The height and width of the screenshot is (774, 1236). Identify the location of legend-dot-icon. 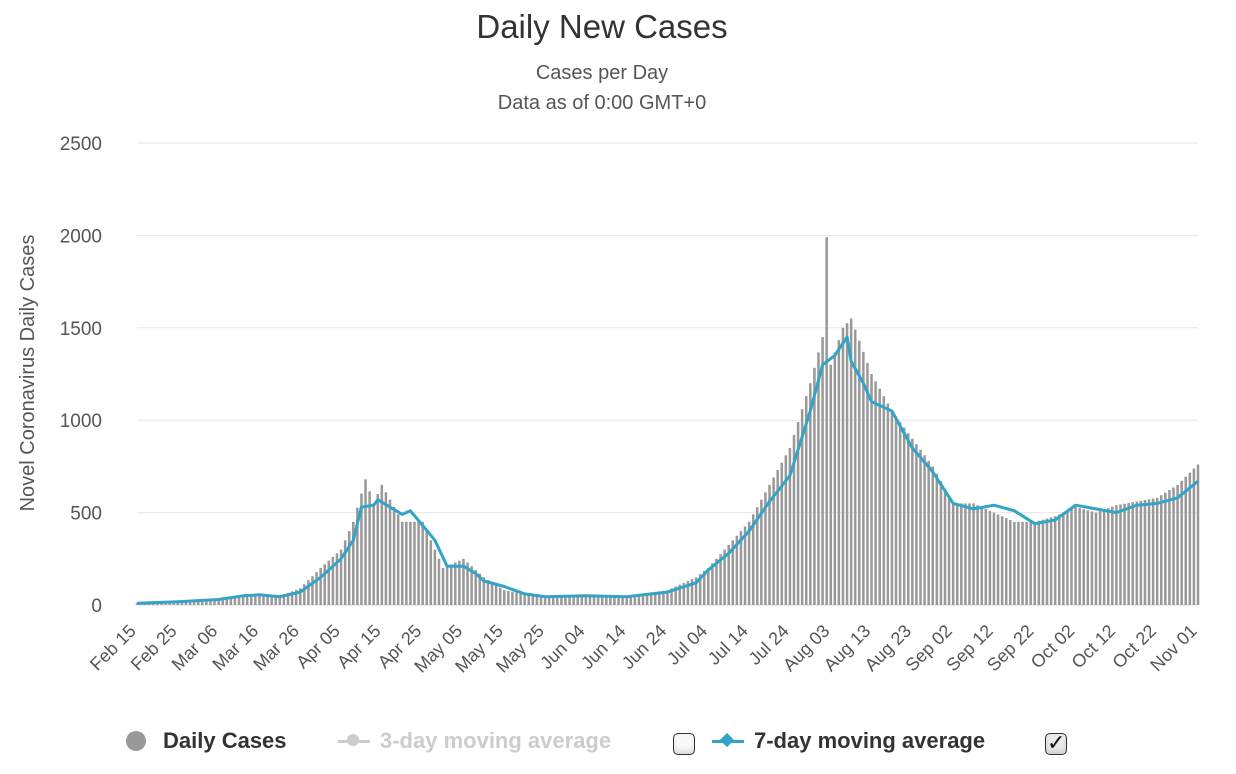
(136, 741).